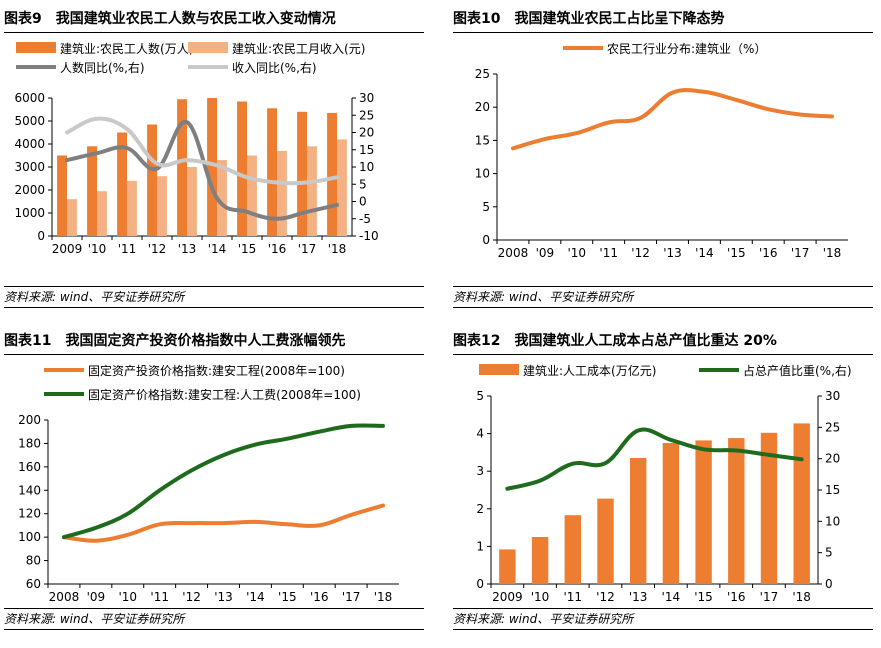  What do you see at coordinates (480, 396) in the screenshot?
I see `y-tick-label-left: 5` at bounding box center [480, 396].